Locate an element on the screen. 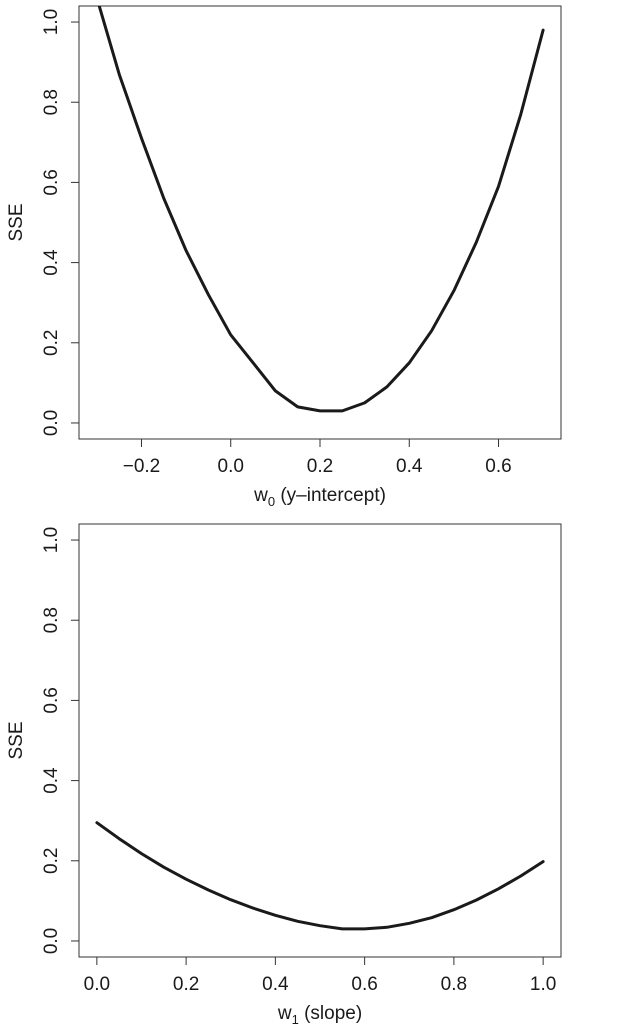  x-tick-label: 1.0 is located at coordinates (543, 984).